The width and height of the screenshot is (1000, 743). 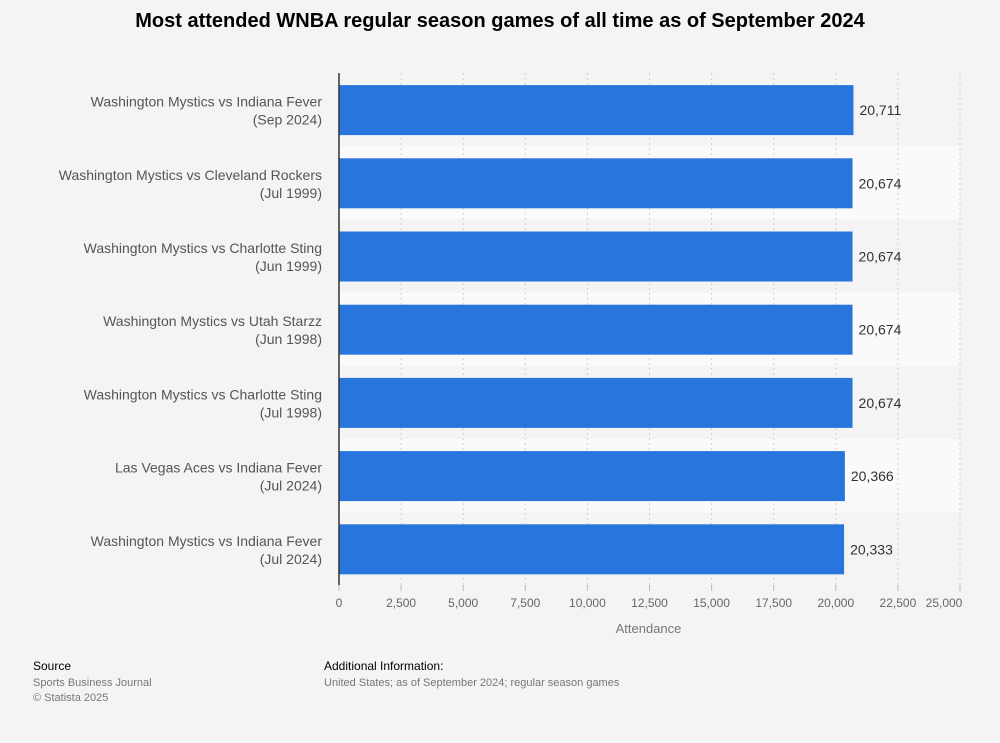 I want to click on x-tick-label: 22,500, so click(x=898, y=603).